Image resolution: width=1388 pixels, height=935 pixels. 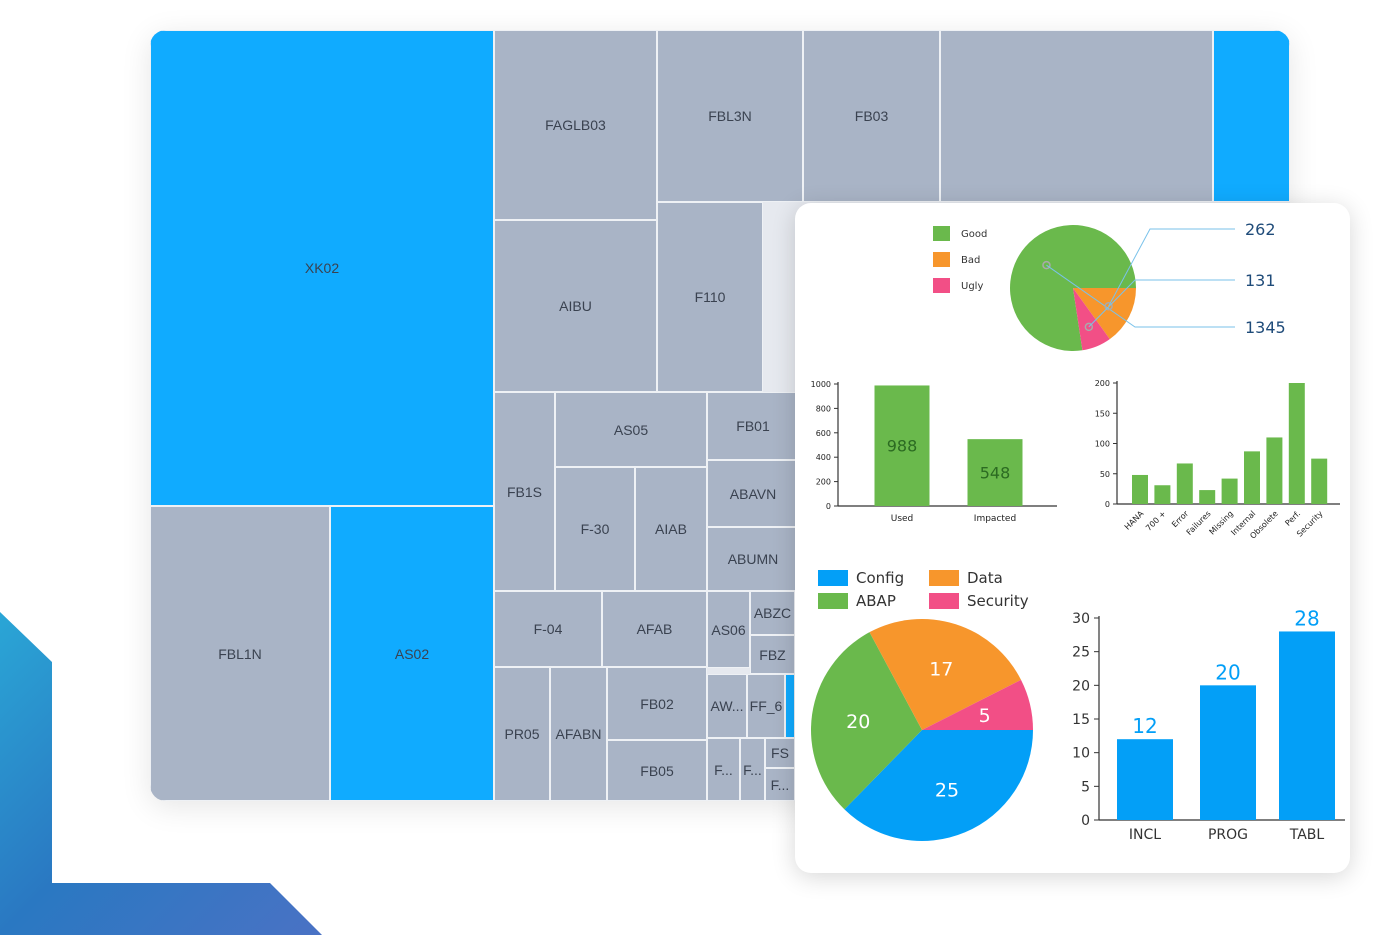 I want to click on y-tick-label: 400, so click(x=823, y=457).